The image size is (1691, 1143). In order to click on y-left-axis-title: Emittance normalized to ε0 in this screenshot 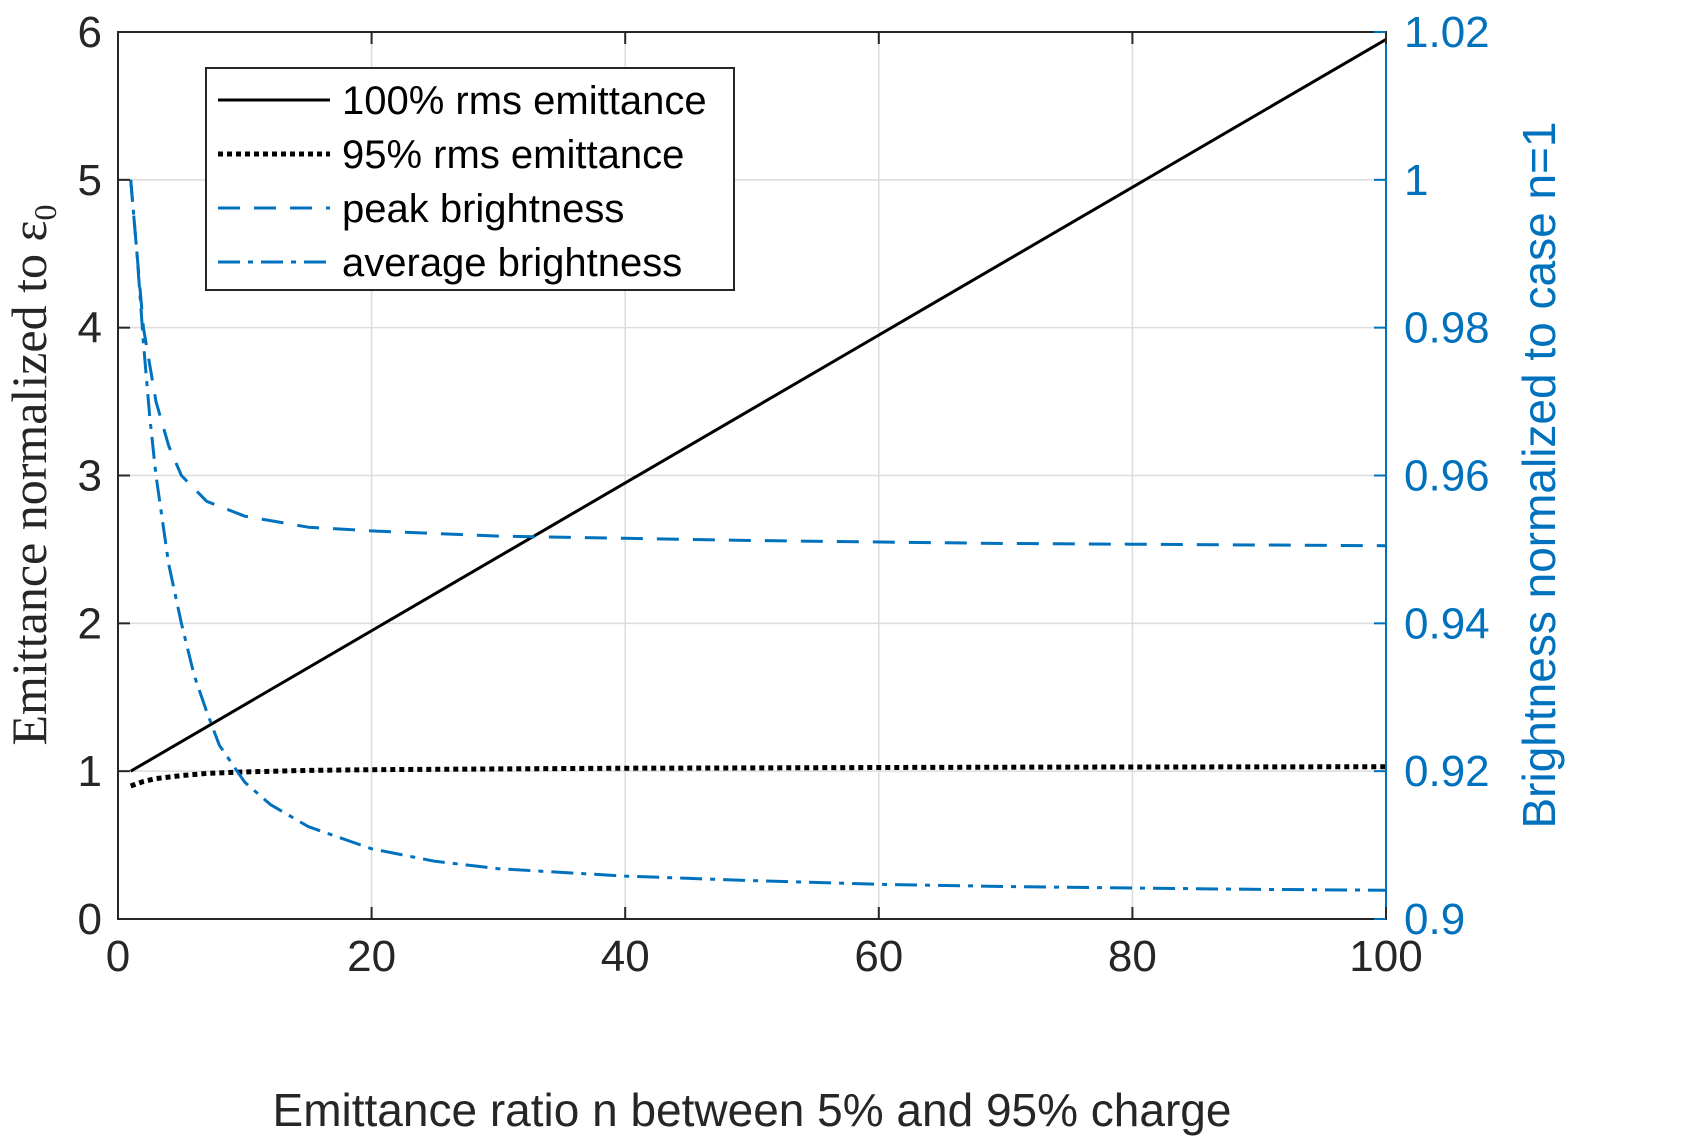, I will do `click(32, 475)`.